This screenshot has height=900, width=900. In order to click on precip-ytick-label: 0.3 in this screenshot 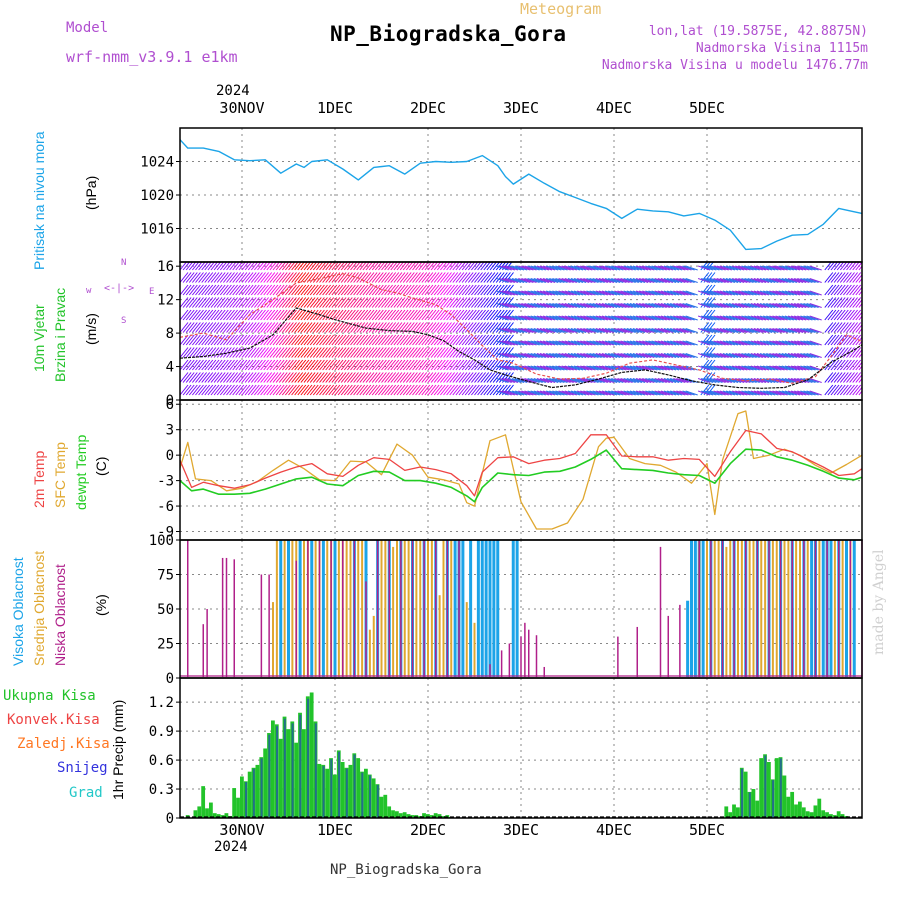, I will do `click(161, 790)`.